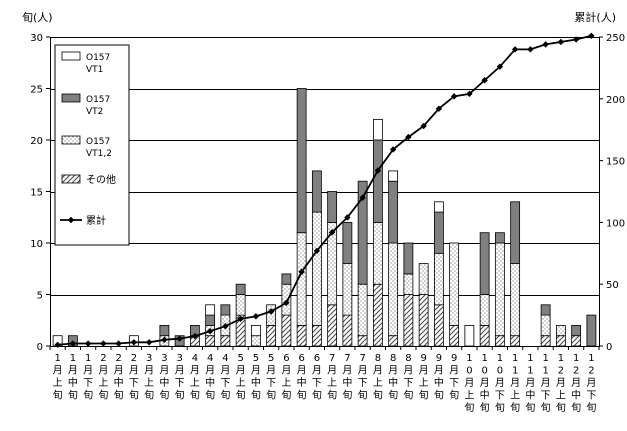 This screenshot has height=431, width=627. Describe the element at coordinates (71, 179) in the screenshot. I see `legend-swatch-hatch` at that location.